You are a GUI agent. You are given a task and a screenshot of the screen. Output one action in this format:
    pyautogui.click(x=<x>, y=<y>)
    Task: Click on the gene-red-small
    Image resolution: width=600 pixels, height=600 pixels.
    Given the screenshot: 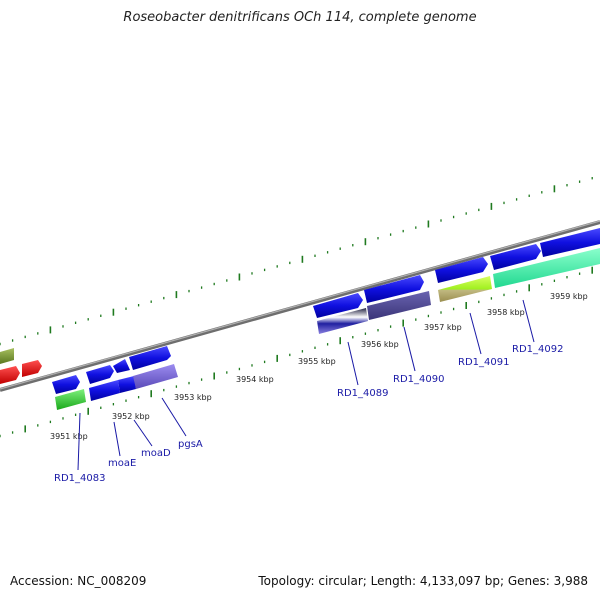 What is the action you would take?
    pyautogui.click(x=32, y=368)
    